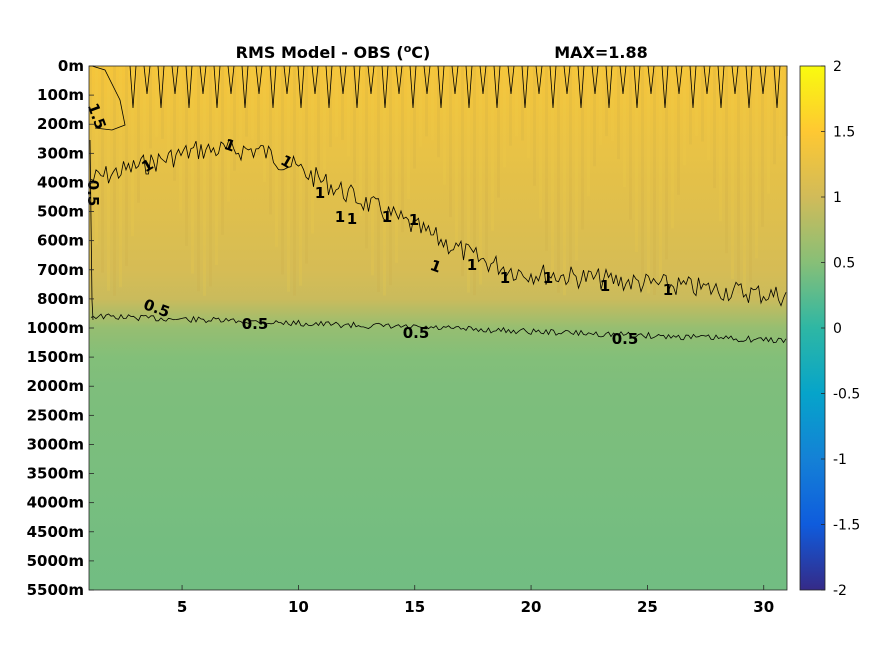 The width and height of the screenshot is (875, 656). What do you see at coordinates (601, 52) in the screenshot?
I see `max-label: MAX=1.88` at bounding box center [601, 52].